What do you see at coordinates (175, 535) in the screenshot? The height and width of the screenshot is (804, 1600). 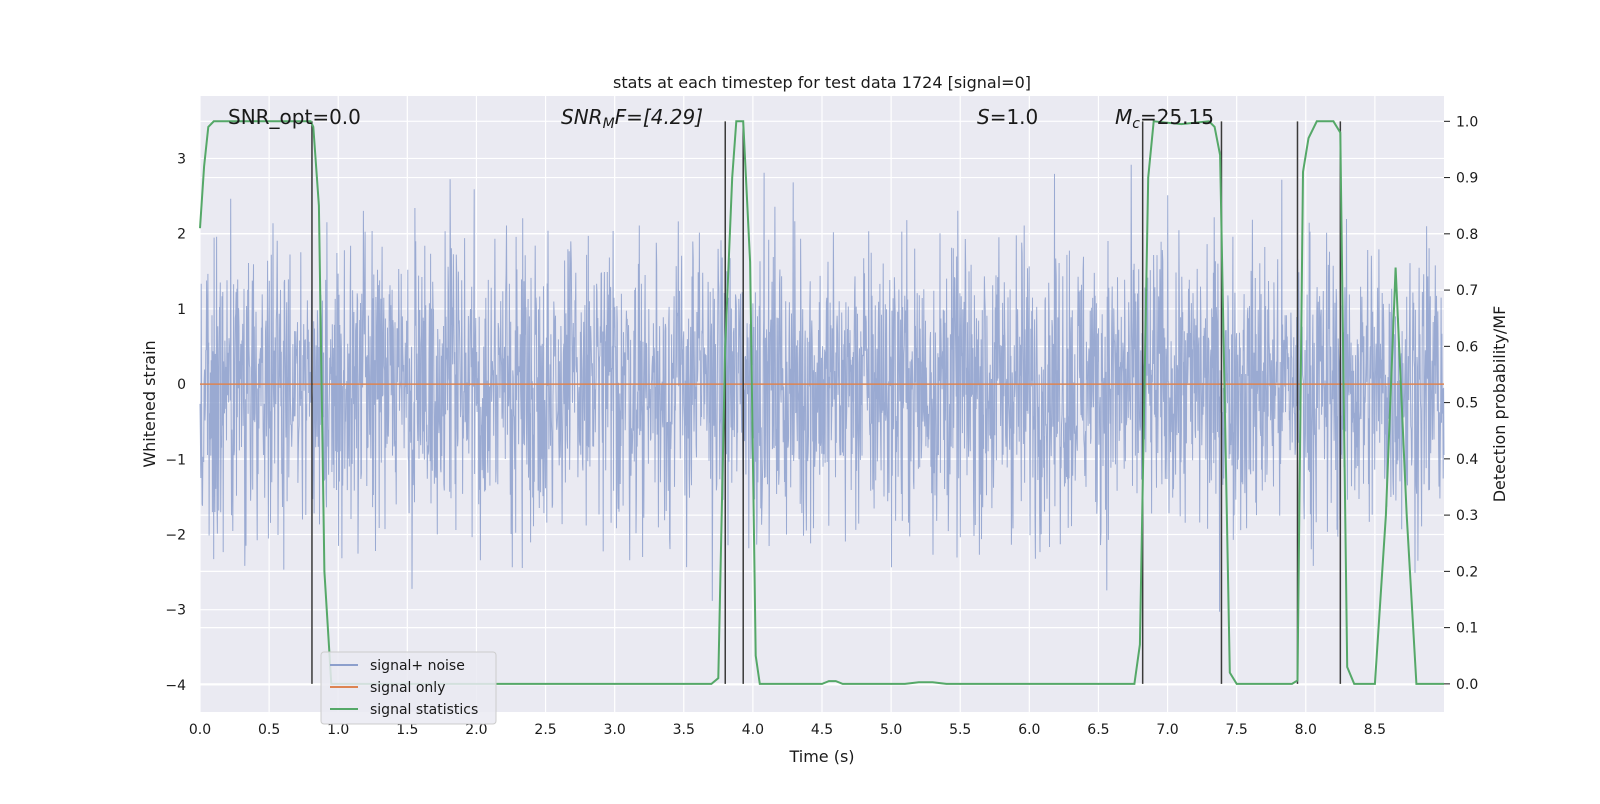 I see `y-left-tick-label: −2` at bounding box center [175, 535].